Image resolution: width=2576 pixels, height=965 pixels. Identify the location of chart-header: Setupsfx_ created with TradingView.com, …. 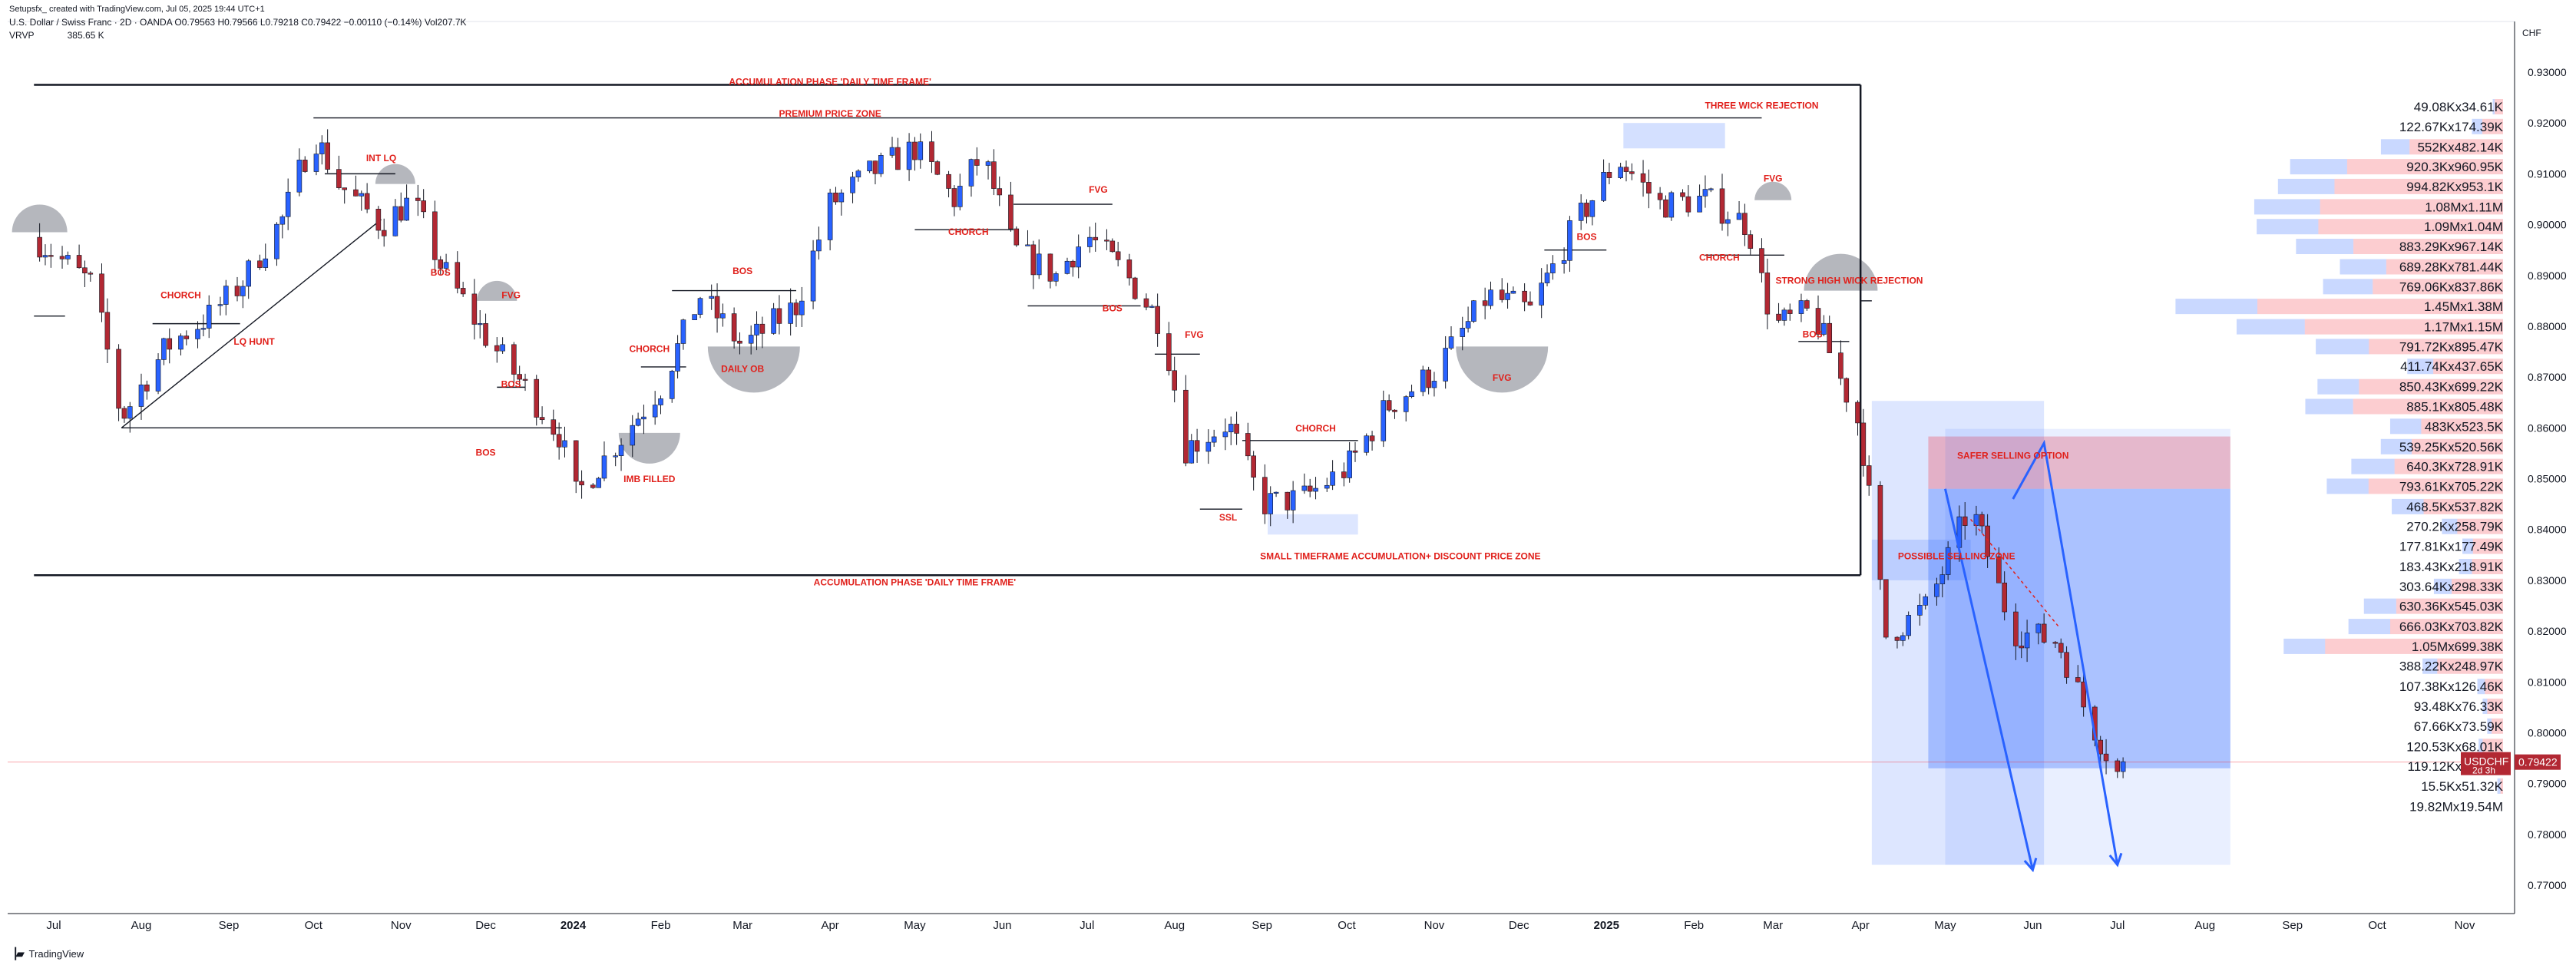
(238, 23).